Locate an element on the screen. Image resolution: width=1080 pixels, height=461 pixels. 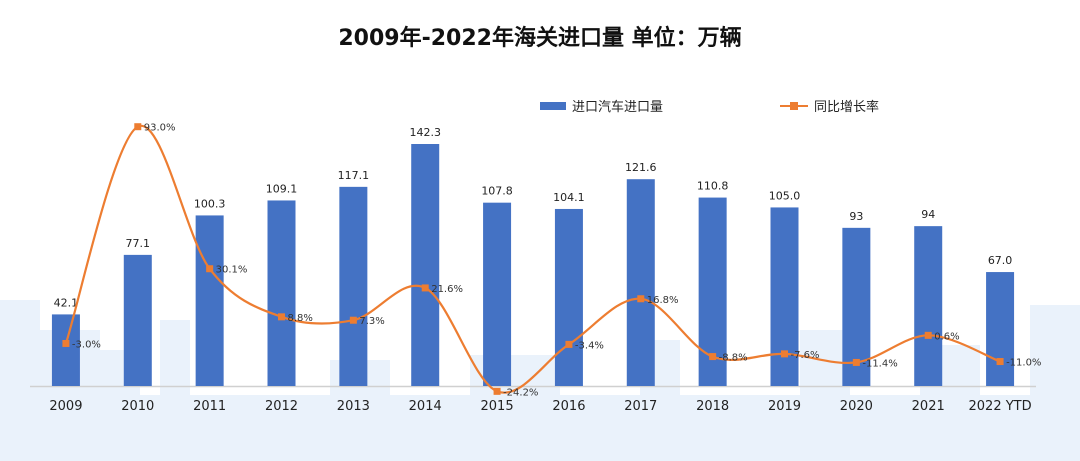
growth-rate-label: 93.0% is located at coordinates (160, 128).